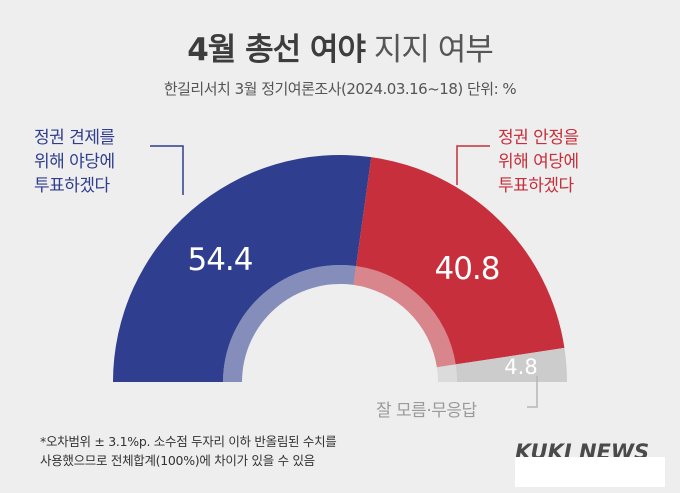 Image resolution: width=680 pixels, height=493 pixels. What do you see at coordinates (466, 269) in the screenshot?
I see `value-label-ruling: 40.8` at bounding box center [466, 269].